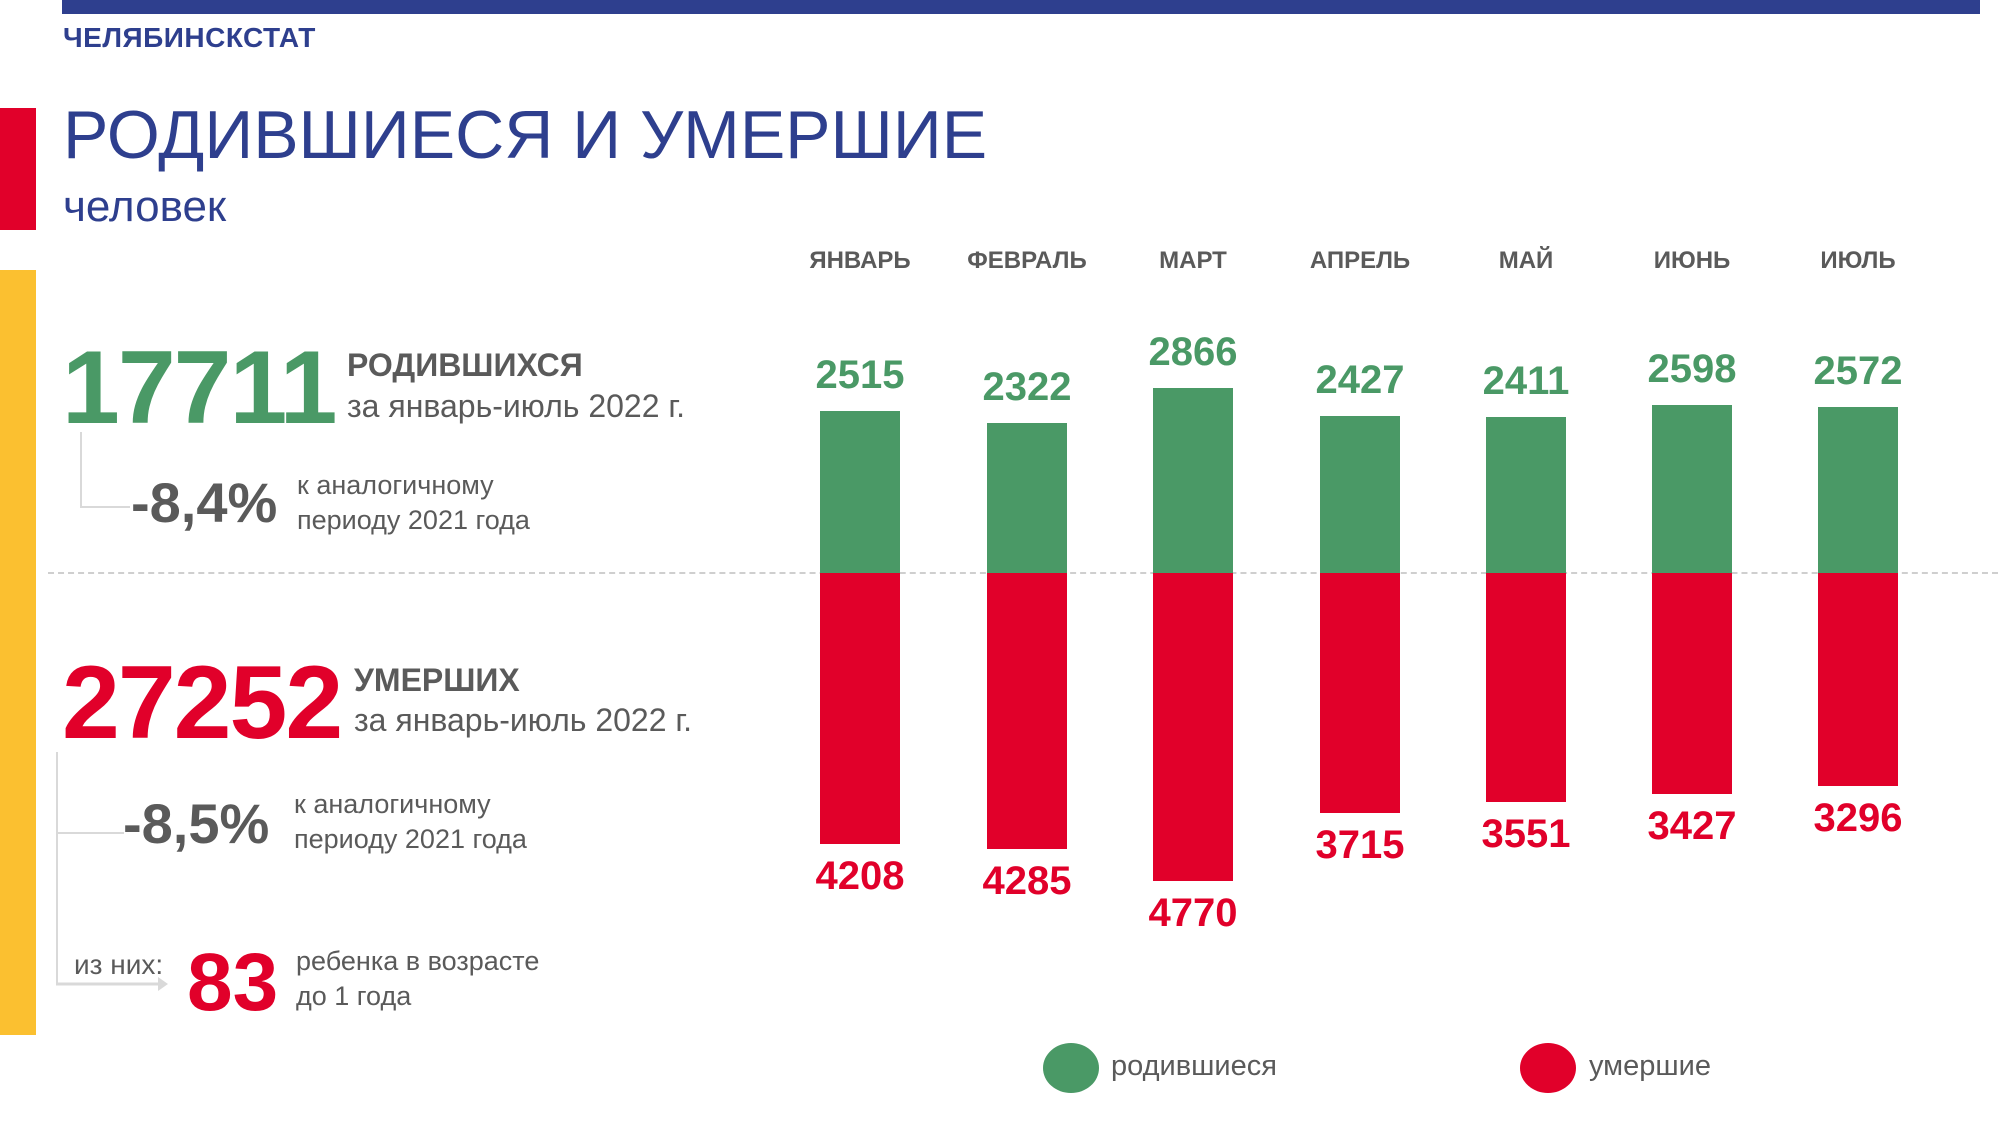 Image resolution: width=2000 pixels, height=1125 pixels. What do you see at coordinates (1858, 817) in the screenshot?
I see `deaths-value-month-7: 3296` at bounding box center [1858, 817].